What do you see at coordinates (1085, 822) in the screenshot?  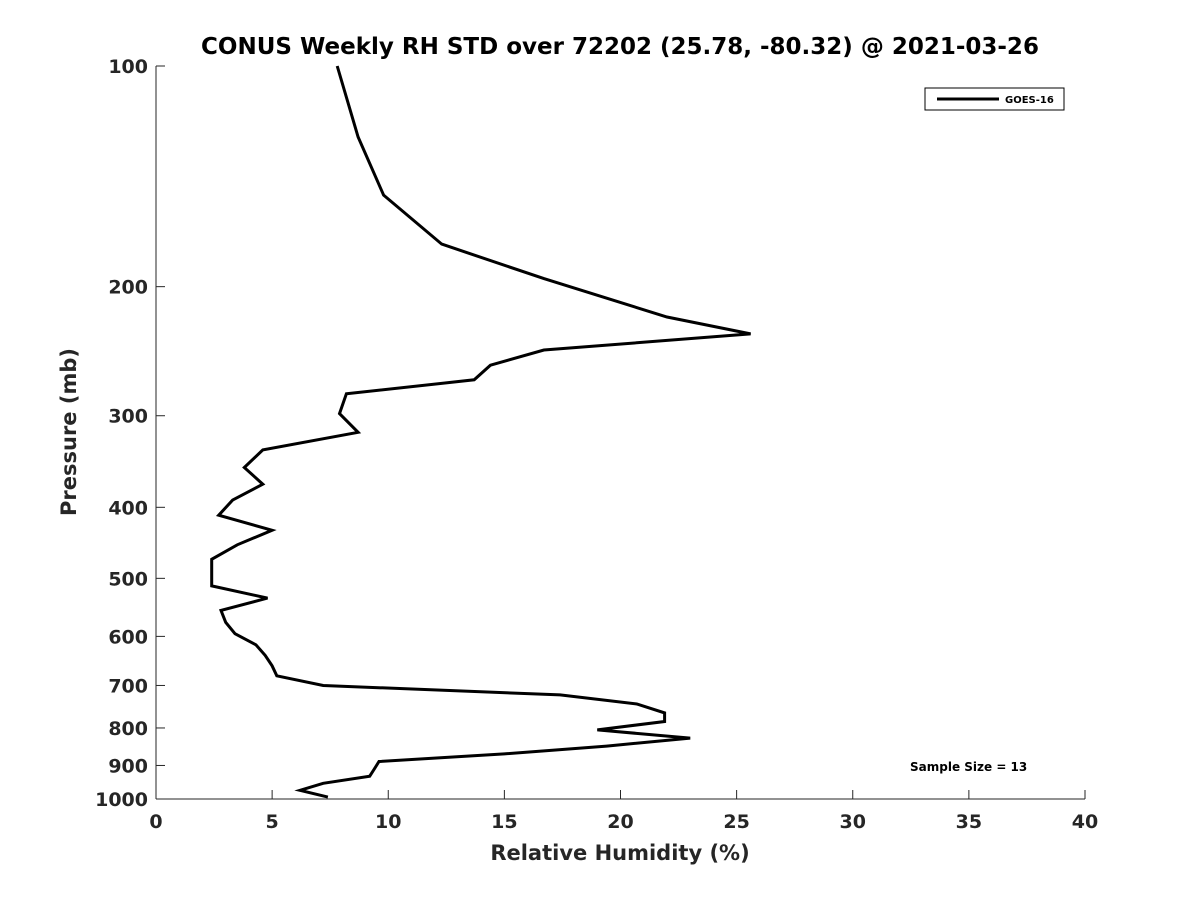 I see `x-tick-label: 40` at bounding box center [1085, 822].